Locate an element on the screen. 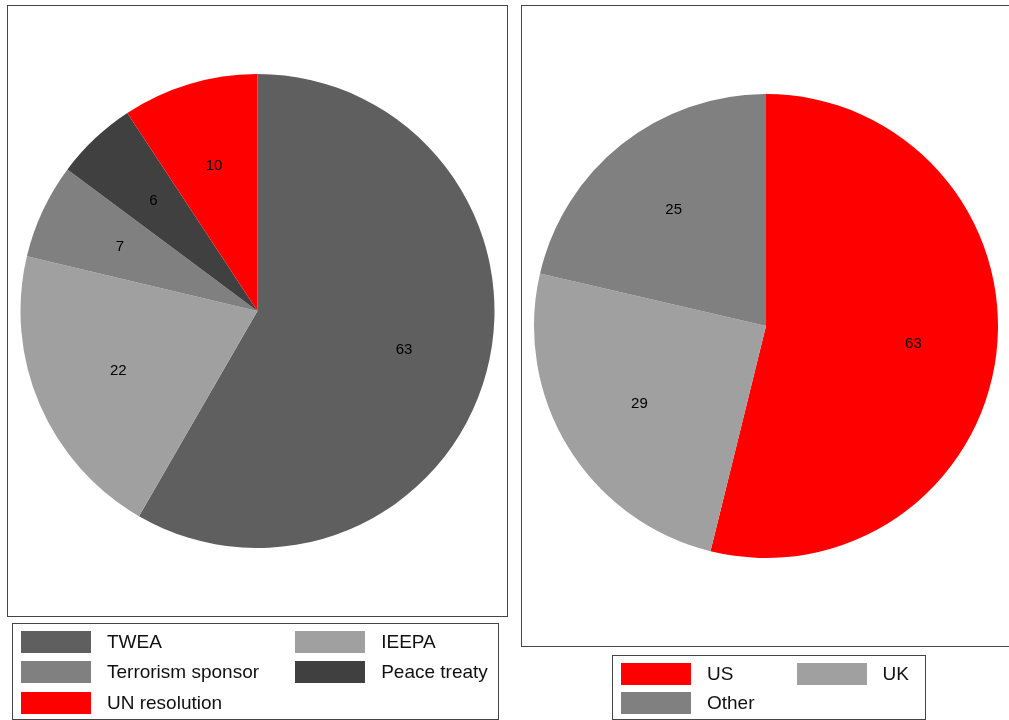 The height and width of the screenshot is (720, 1009). legend-label: Other is located at coordinates (731, 703).